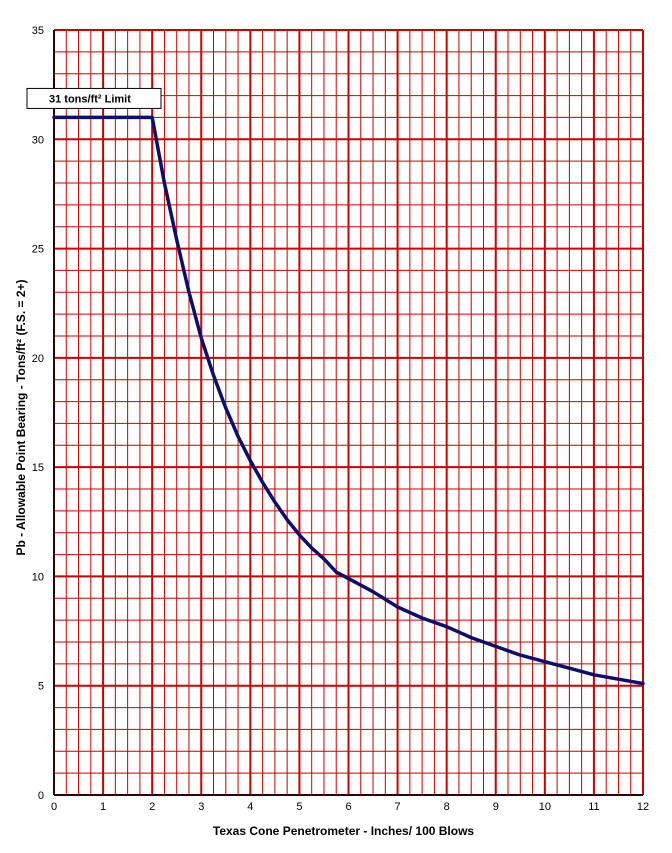  Describe the element at coordinates (447, 807) in the screenshot. I see `x-tick-label: 8` at that location.